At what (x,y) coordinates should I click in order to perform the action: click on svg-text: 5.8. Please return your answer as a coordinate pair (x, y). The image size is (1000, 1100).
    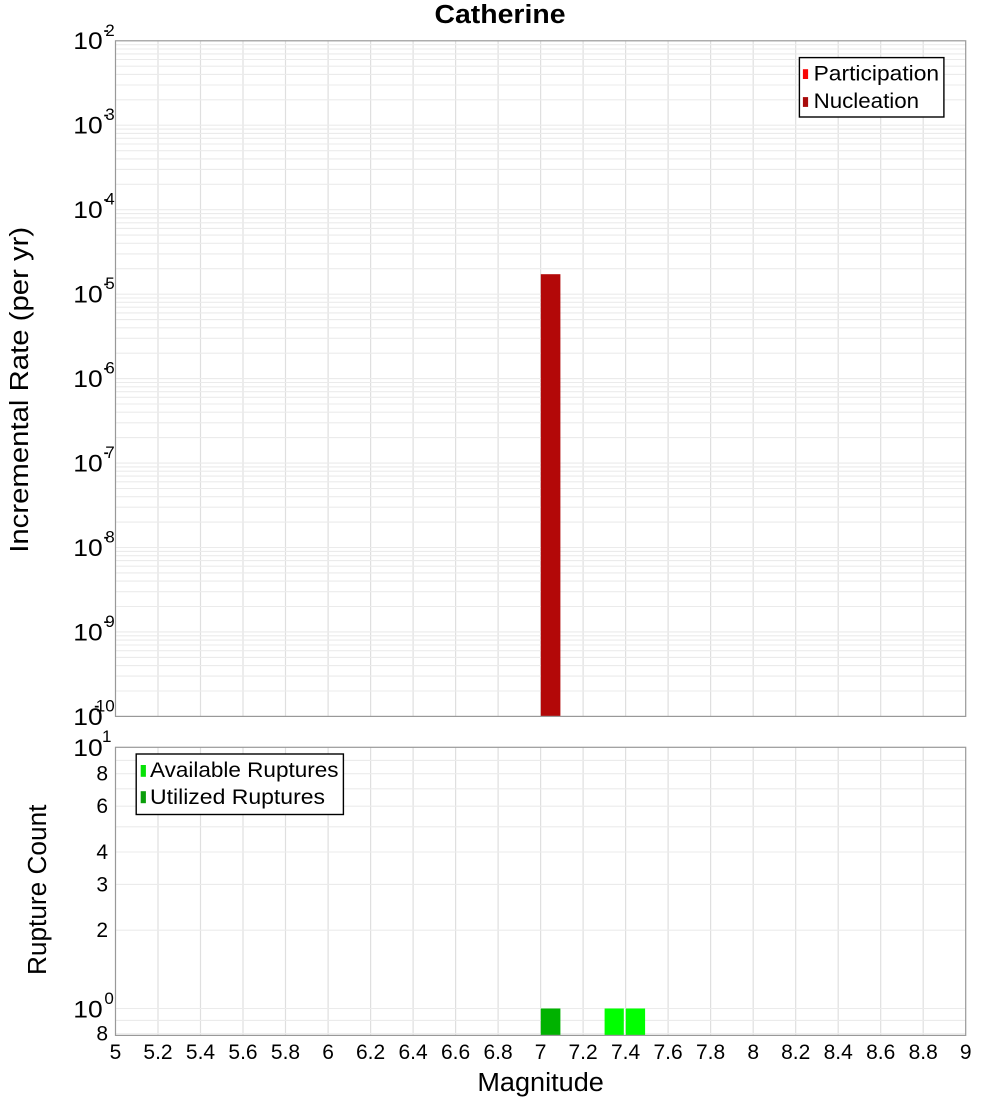
    Looking at the image, I should click on (285, 1052).